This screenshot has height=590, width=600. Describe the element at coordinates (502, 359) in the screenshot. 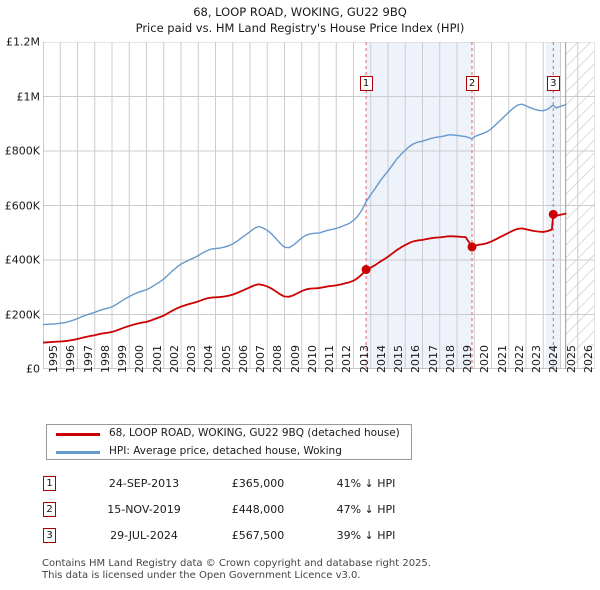

I see `x-axis-tick-label: 2021` at that location.